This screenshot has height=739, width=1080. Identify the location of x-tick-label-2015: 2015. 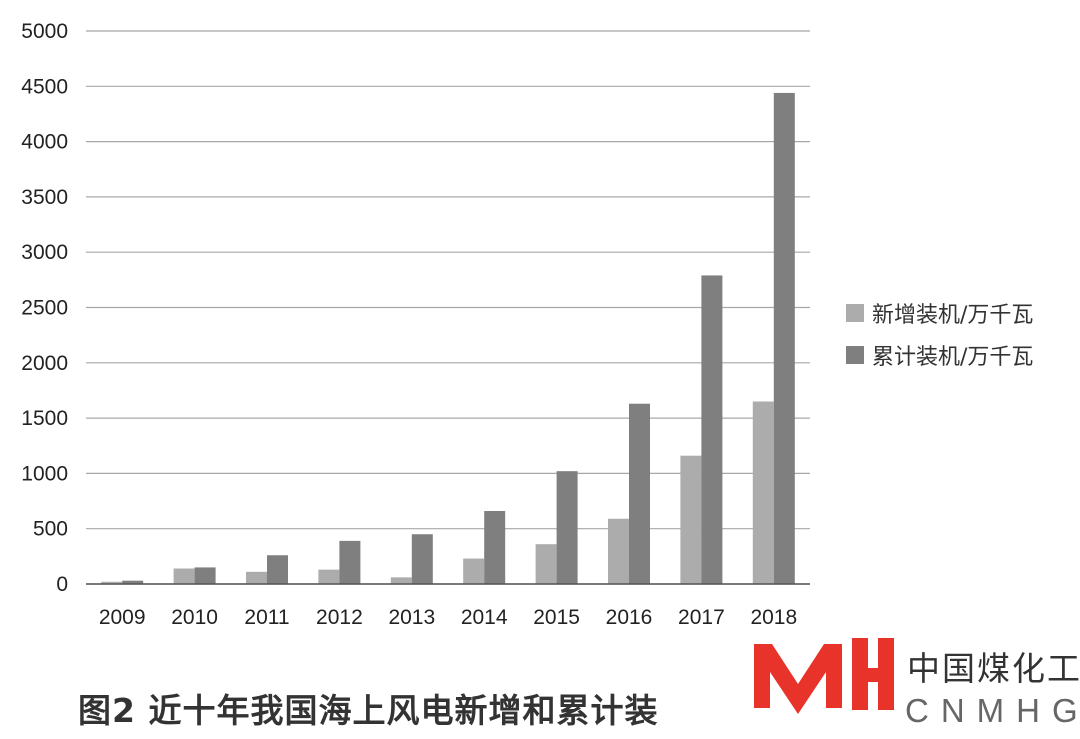
(556, 617).